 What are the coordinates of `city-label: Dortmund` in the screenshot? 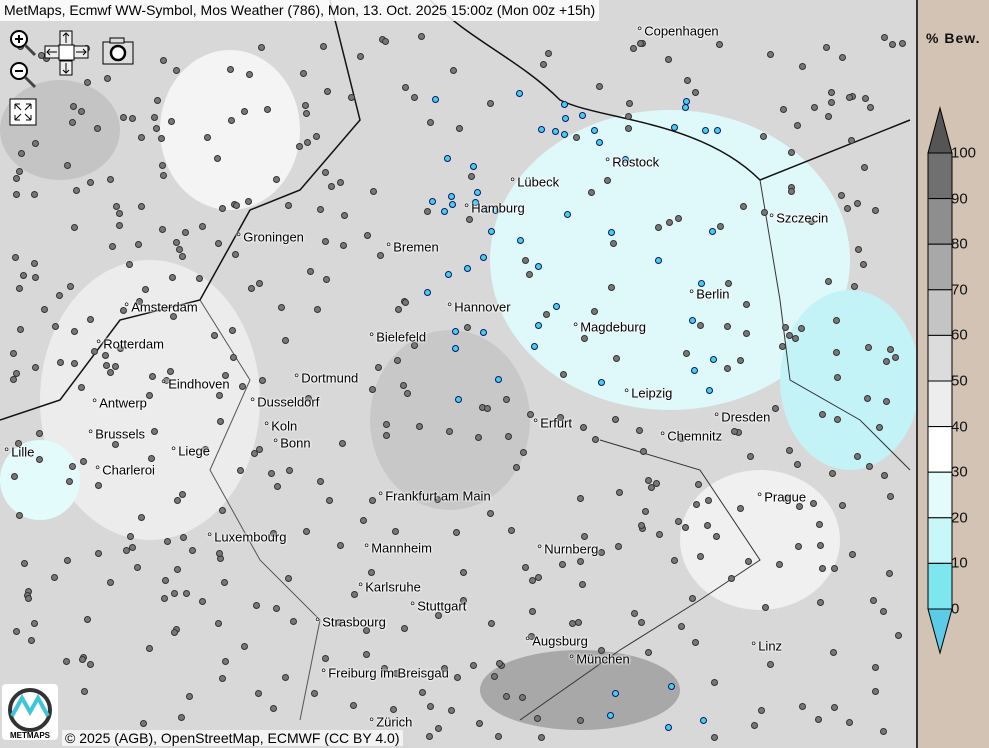 It's located at (326, 378).